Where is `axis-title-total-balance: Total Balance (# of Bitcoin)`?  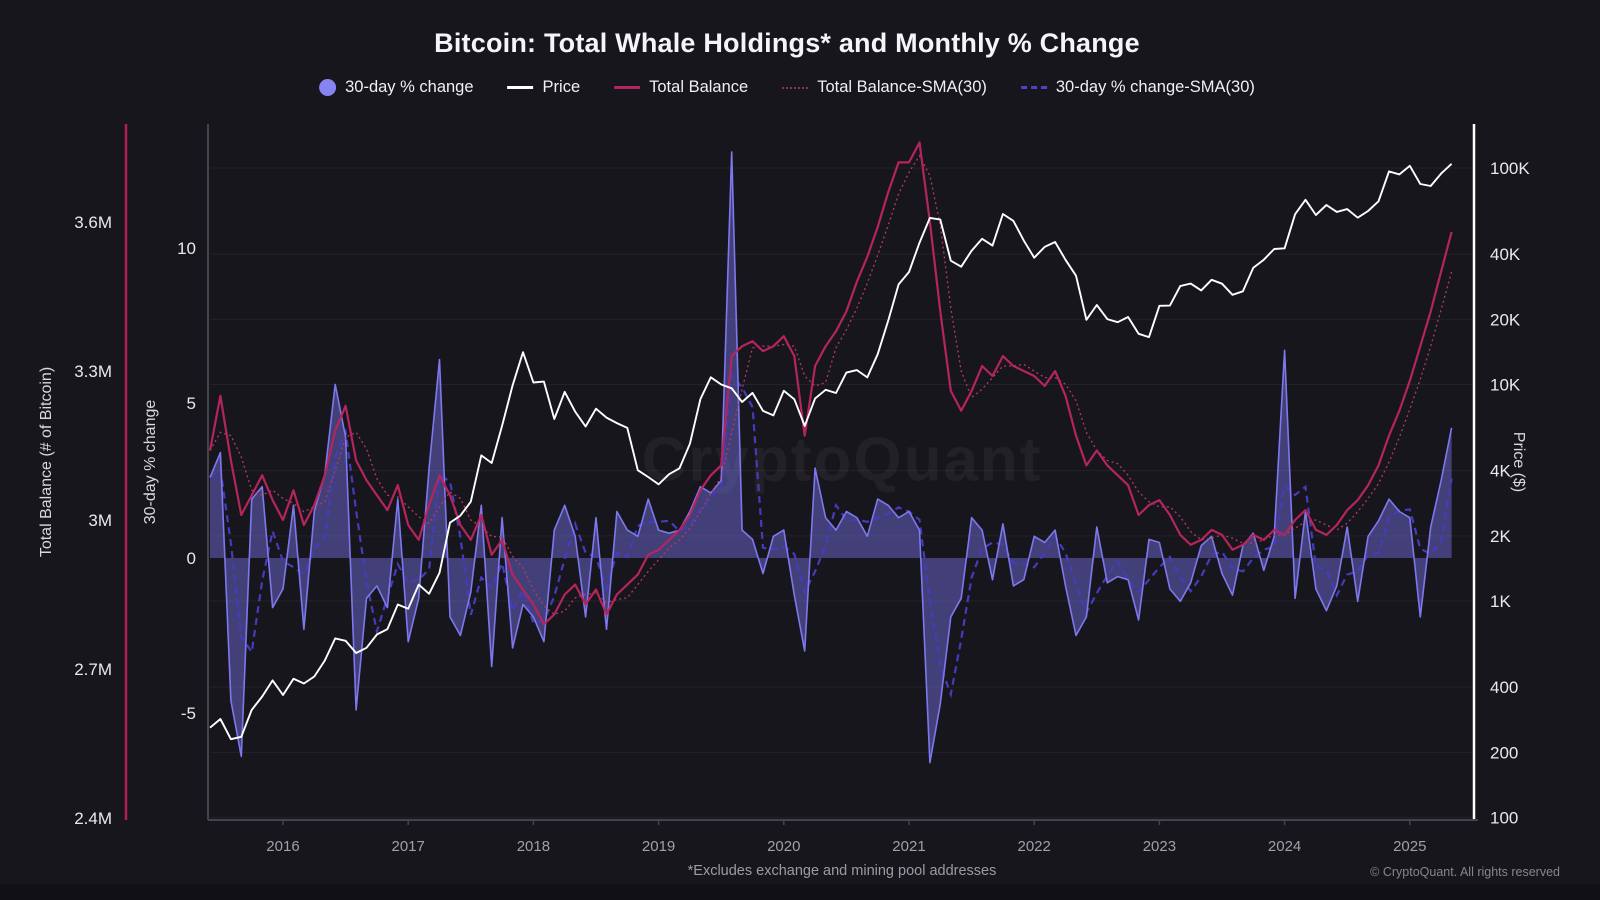
axis-title-total-balance: Total Balance (# of Bitcoin) is located at coordinates (46, 462).